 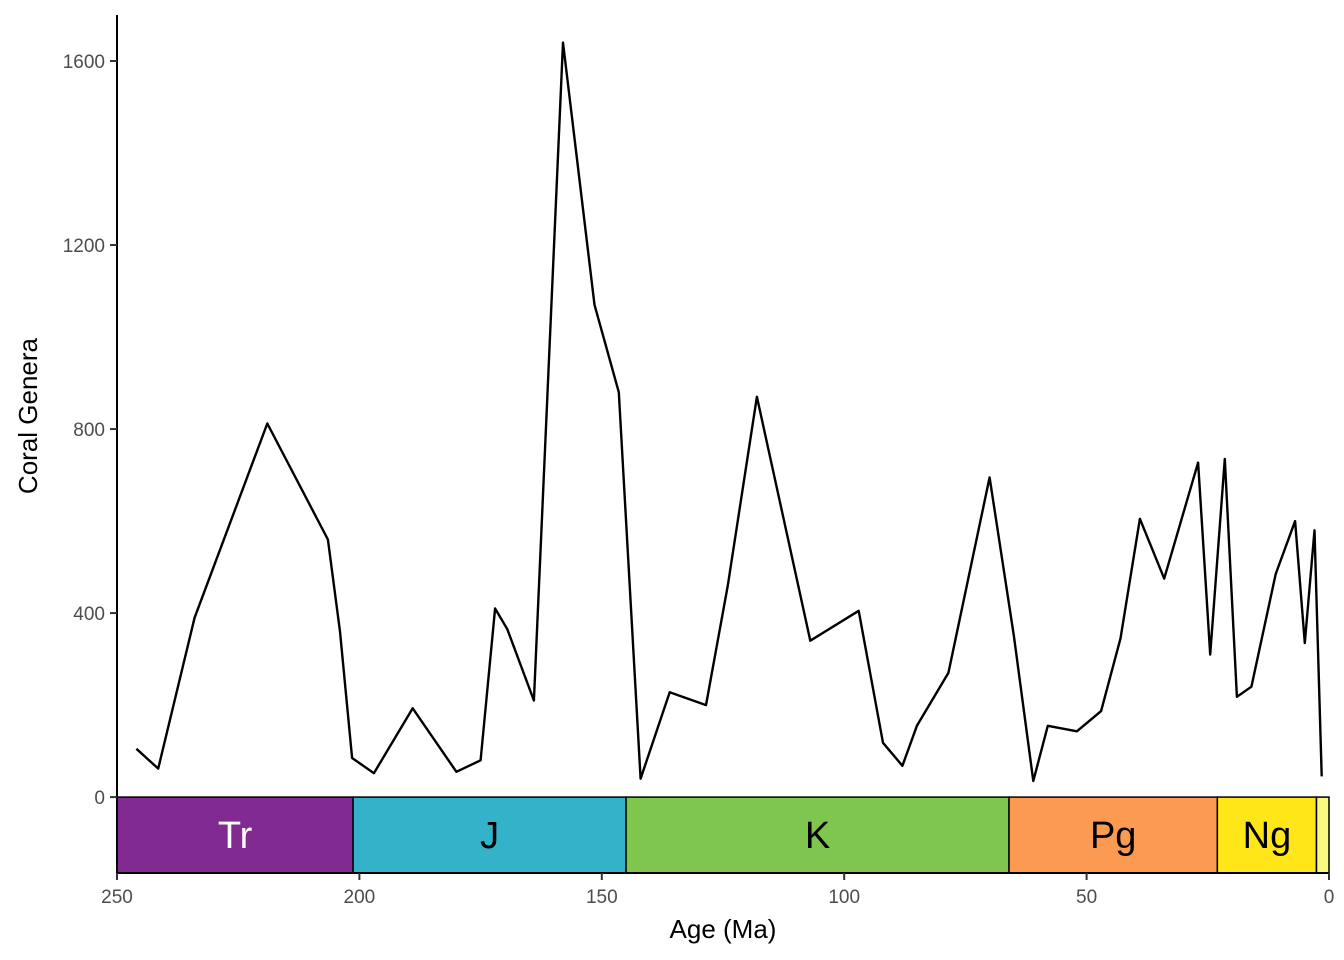 I want to click on period-box-tr, so click(x=235, y=835).